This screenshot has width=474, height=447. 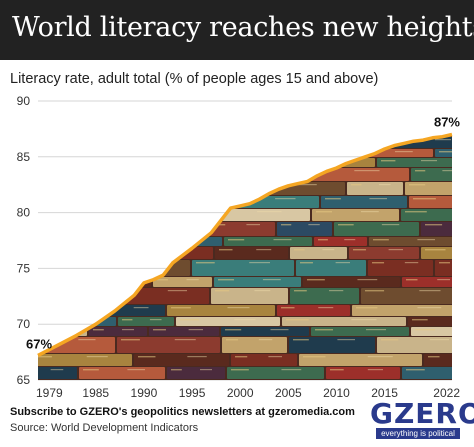 I want to click on y-tick-label: 85, so click(x=24, y=157).